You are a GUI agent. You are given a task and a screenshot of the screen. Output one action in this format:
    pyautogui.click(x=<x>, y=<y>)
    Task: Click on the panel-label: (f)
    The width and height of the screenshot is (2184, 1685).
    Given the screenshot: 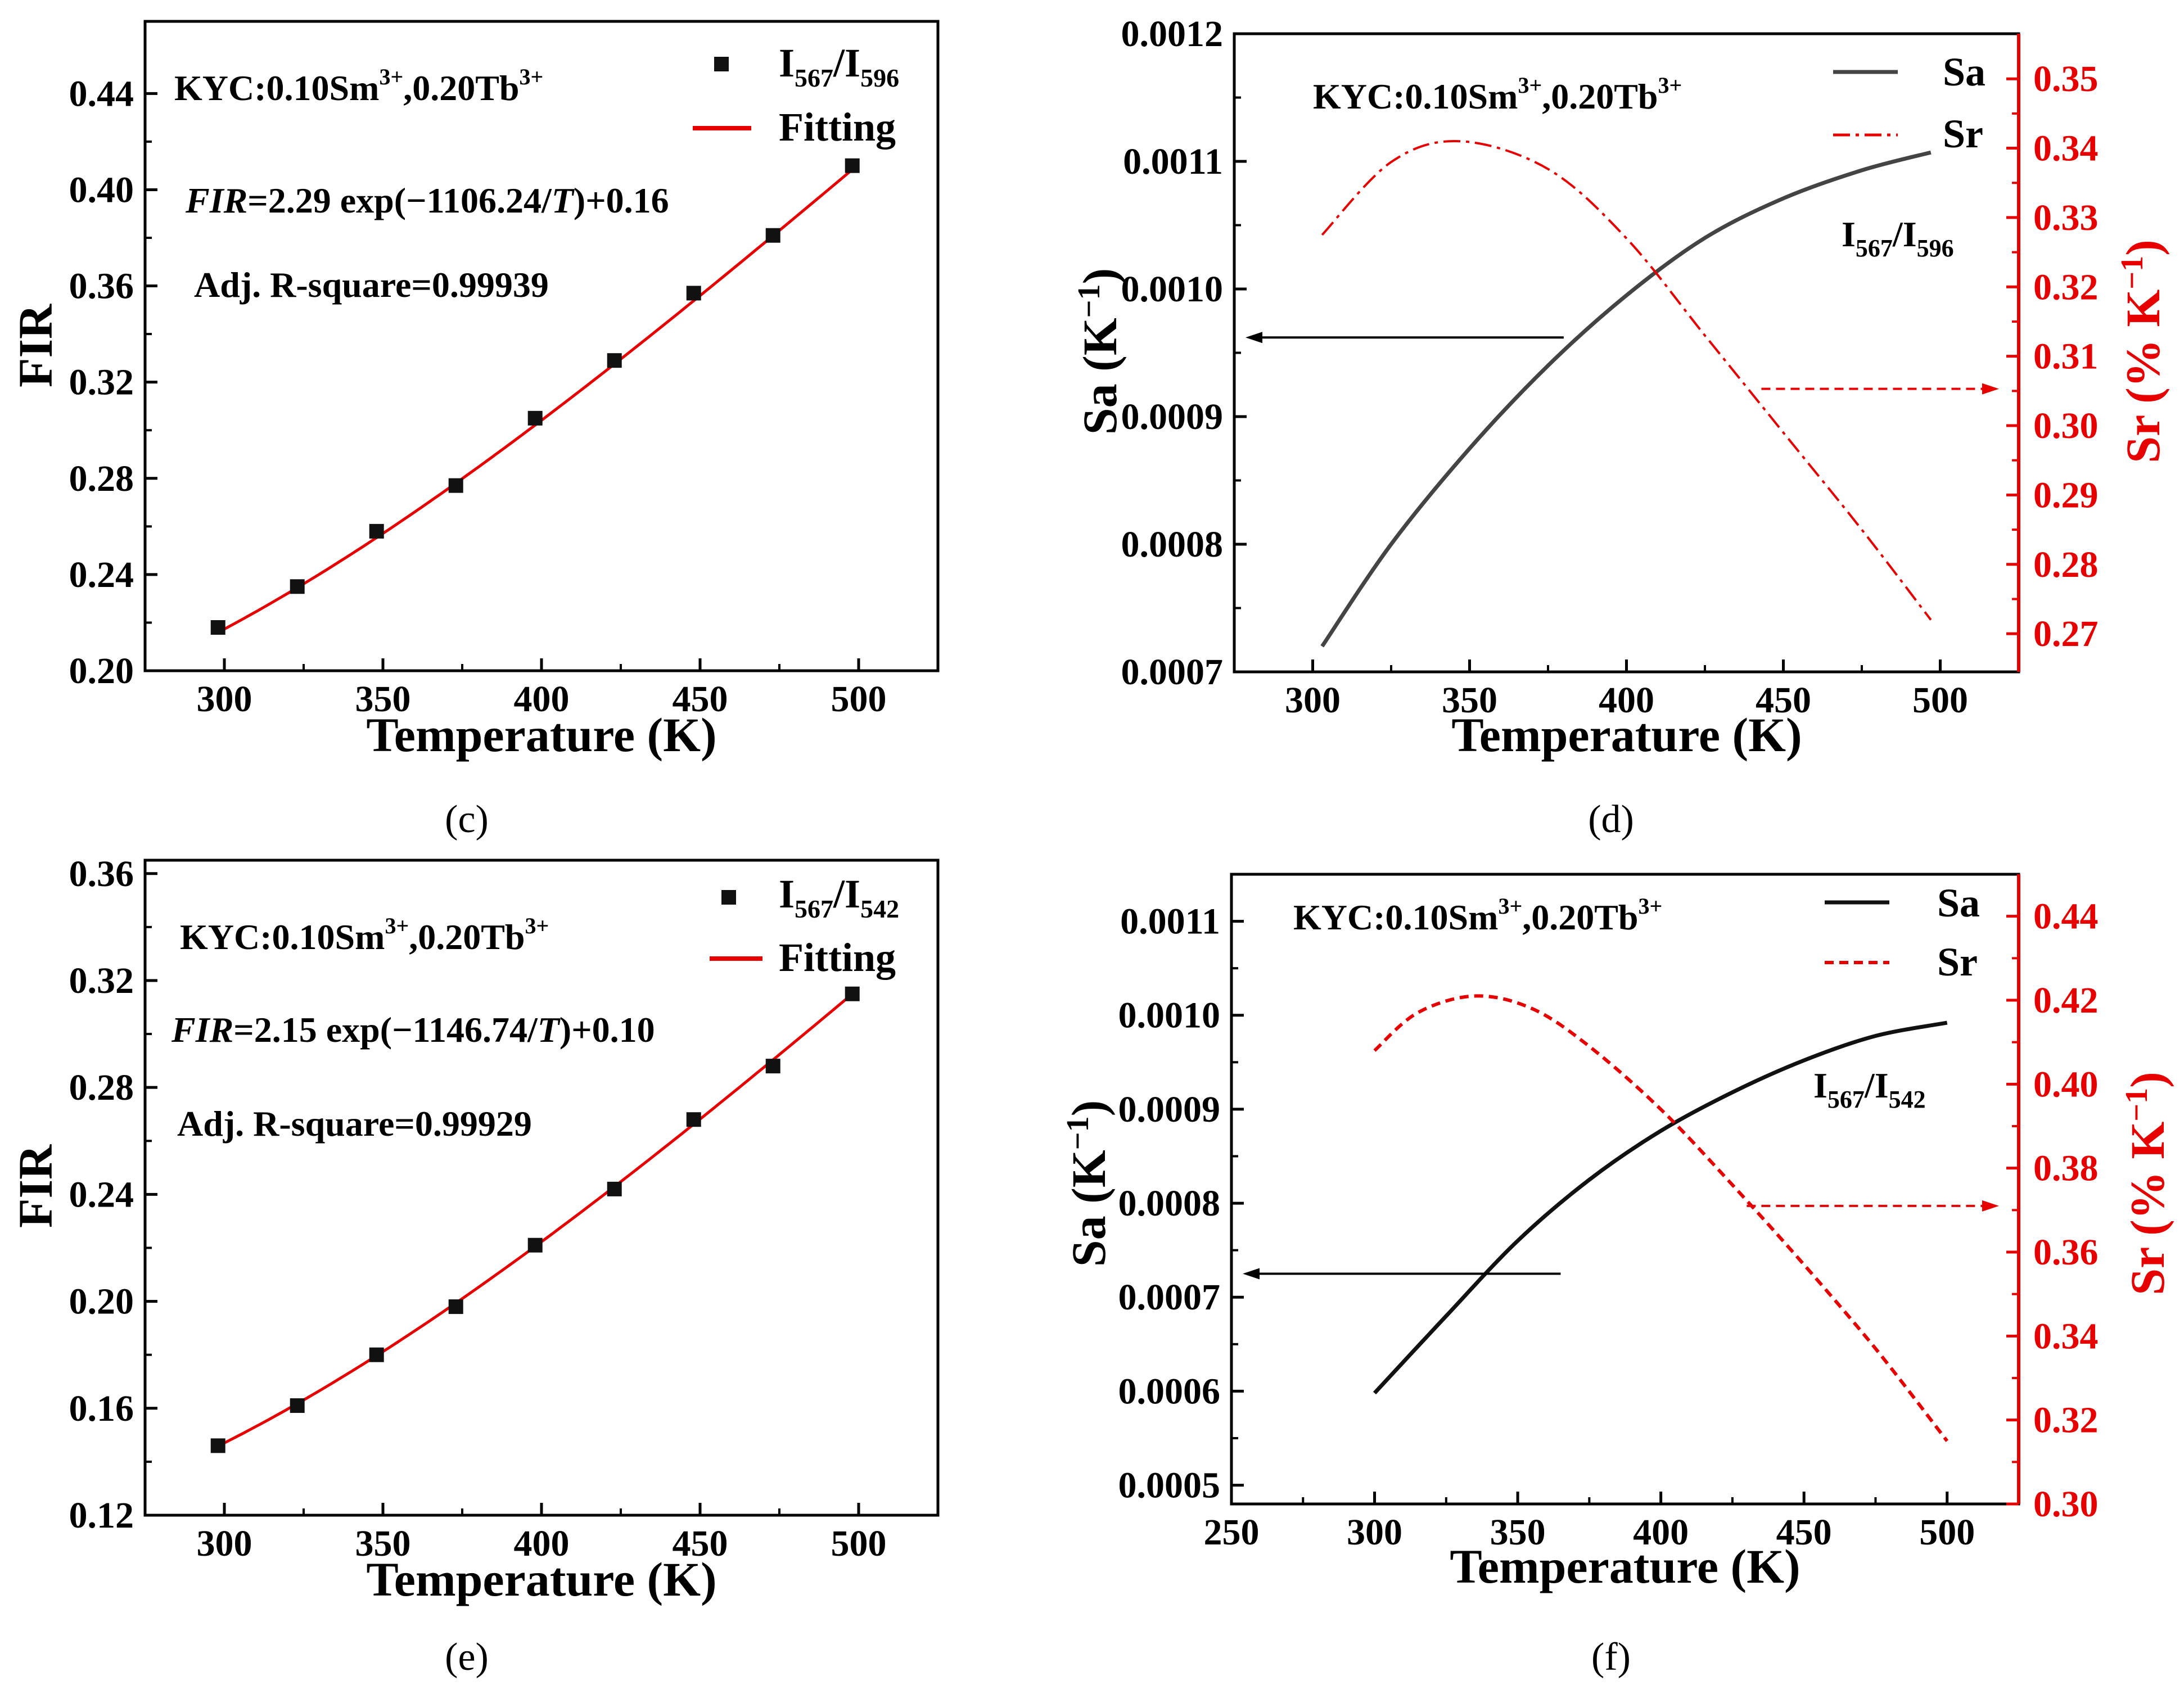 What is the action you would take?
    pyautogui.click(x=1611, y=1658)
    